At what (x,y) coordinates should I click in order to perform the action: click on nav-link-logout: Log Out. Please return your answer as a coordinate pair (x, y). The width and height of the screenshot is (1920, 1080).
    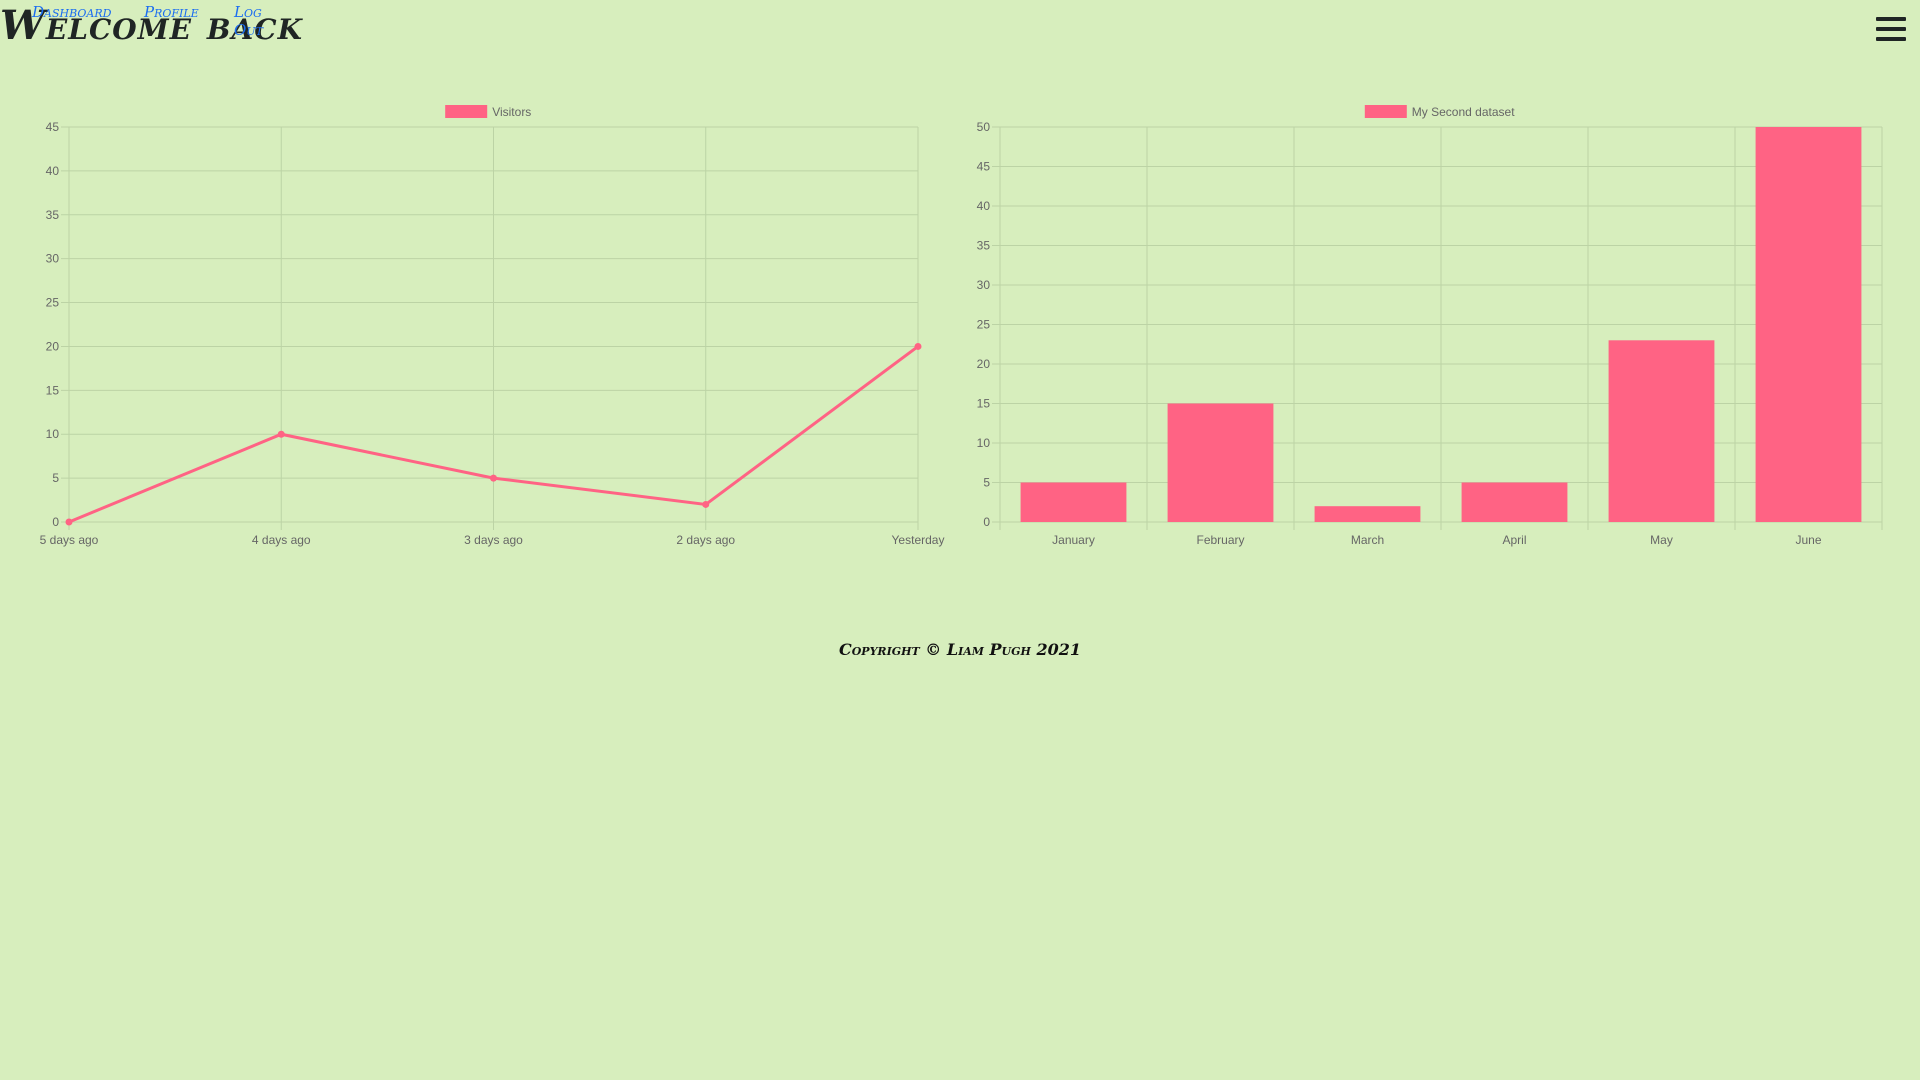
    Looking at the image, I should click on (248, 21).